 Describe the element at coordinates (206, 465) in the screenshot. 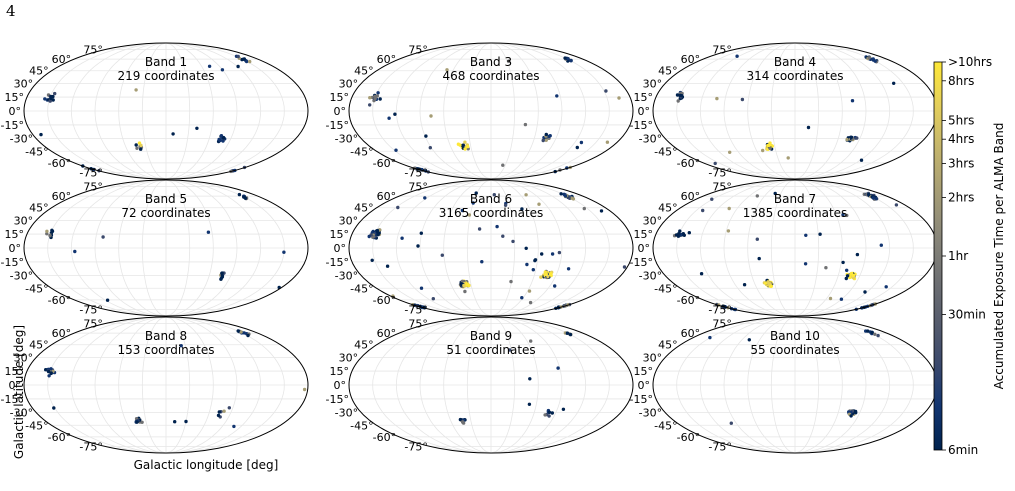

I see `x-axis-label: Galactic longitude [deg]` at that location.